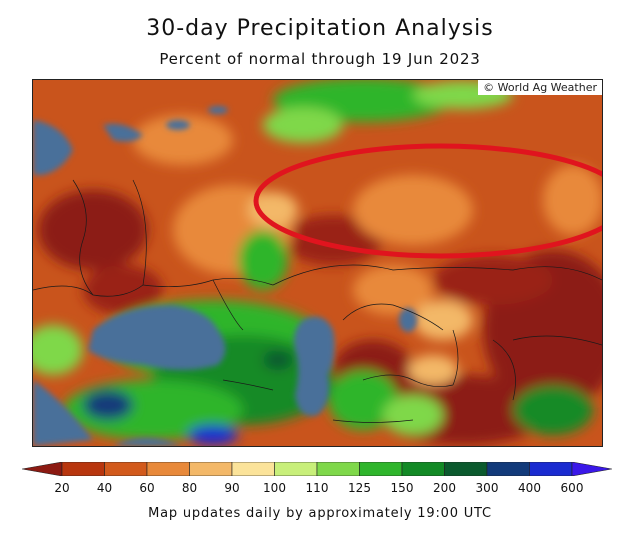  What do you see at coordinates (42, 469) in the screenshot?
I see `legend-swatch-low` at bounding box center [42, 469].